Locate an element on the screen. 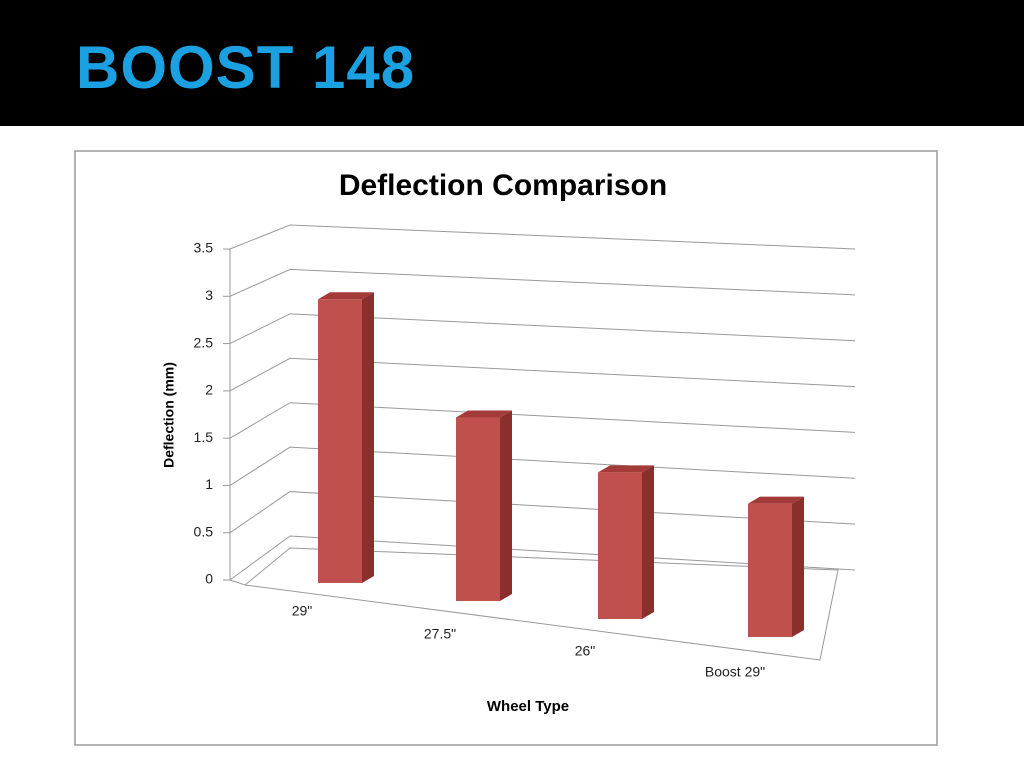 This screenshot has width=1024, height=768. y-tick-label: 0.5 is located at coordinates (204, 531).